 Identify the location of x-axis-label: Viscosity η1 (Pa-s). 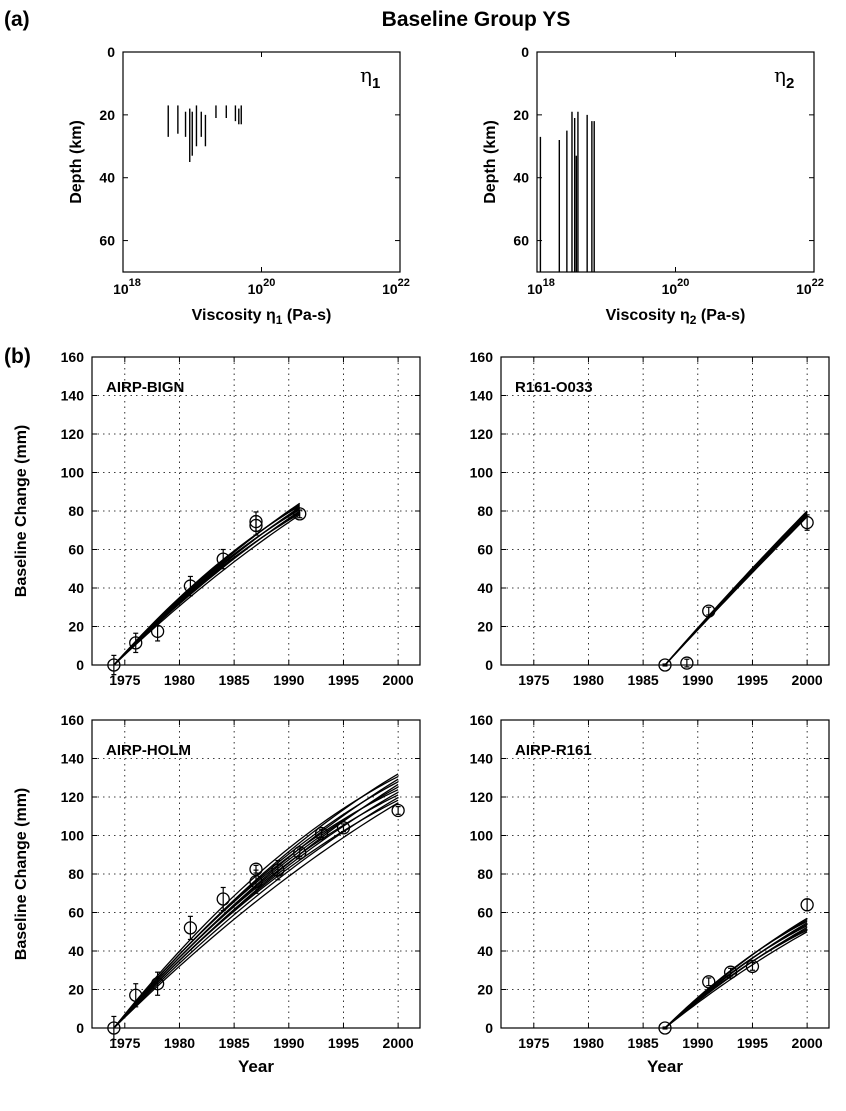
(262, 317).